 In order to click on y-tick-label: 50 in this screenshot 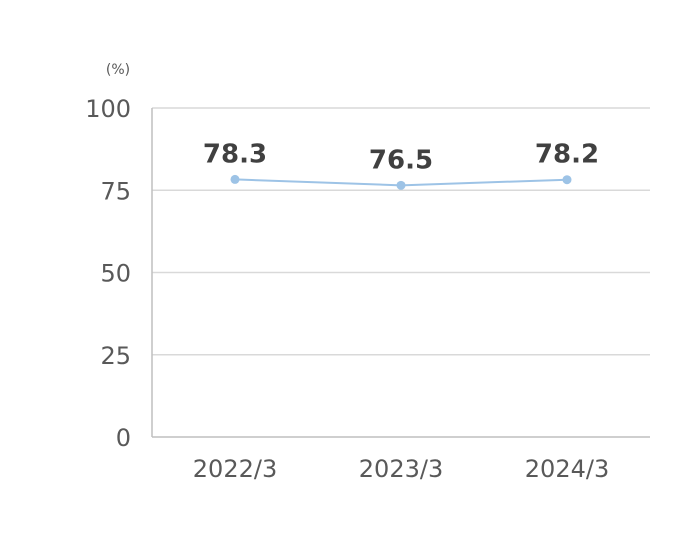, I will do `click(115, 274)`.